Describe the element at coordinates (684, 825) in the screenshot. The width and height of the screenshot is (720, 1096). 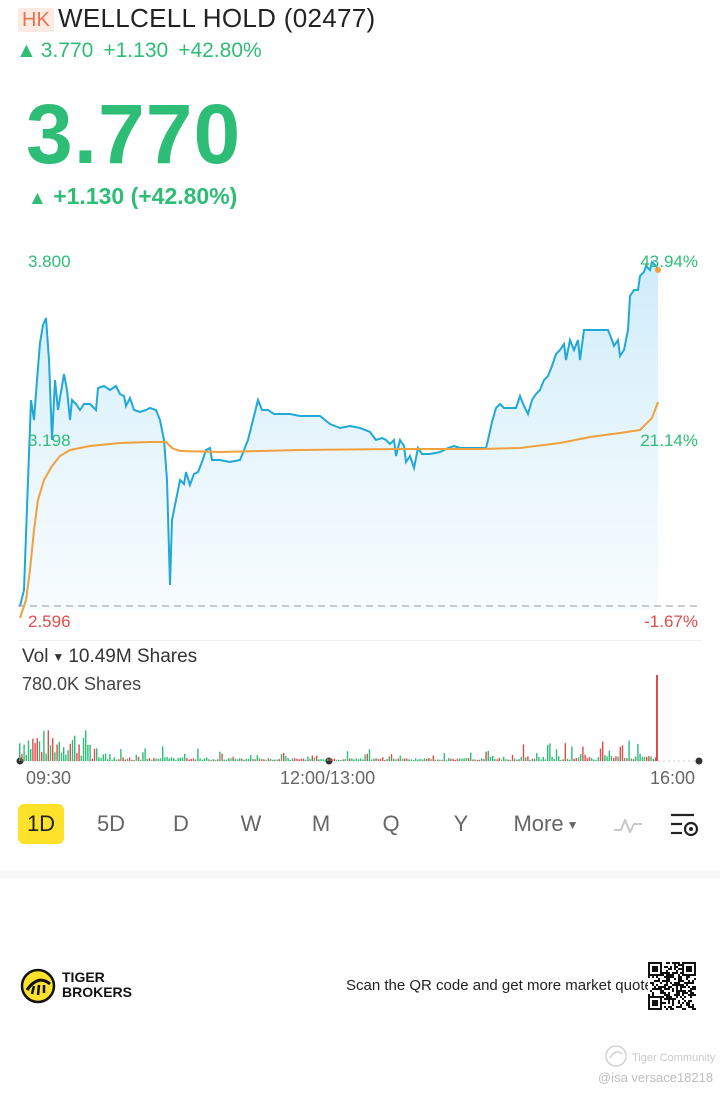
I see `chart-settings-icon` at that location.